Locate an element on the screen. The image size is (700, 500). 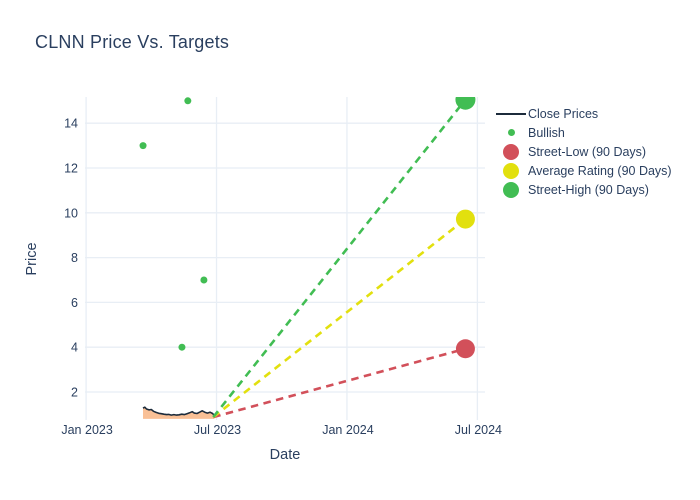
close-prices-area is located at coordinates (179, 413).